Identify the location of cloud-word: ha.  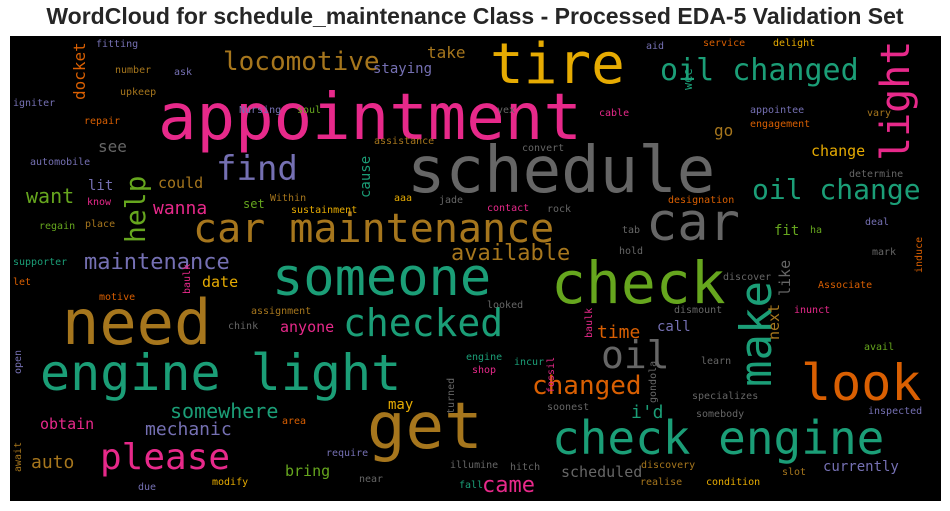
(816, 230).